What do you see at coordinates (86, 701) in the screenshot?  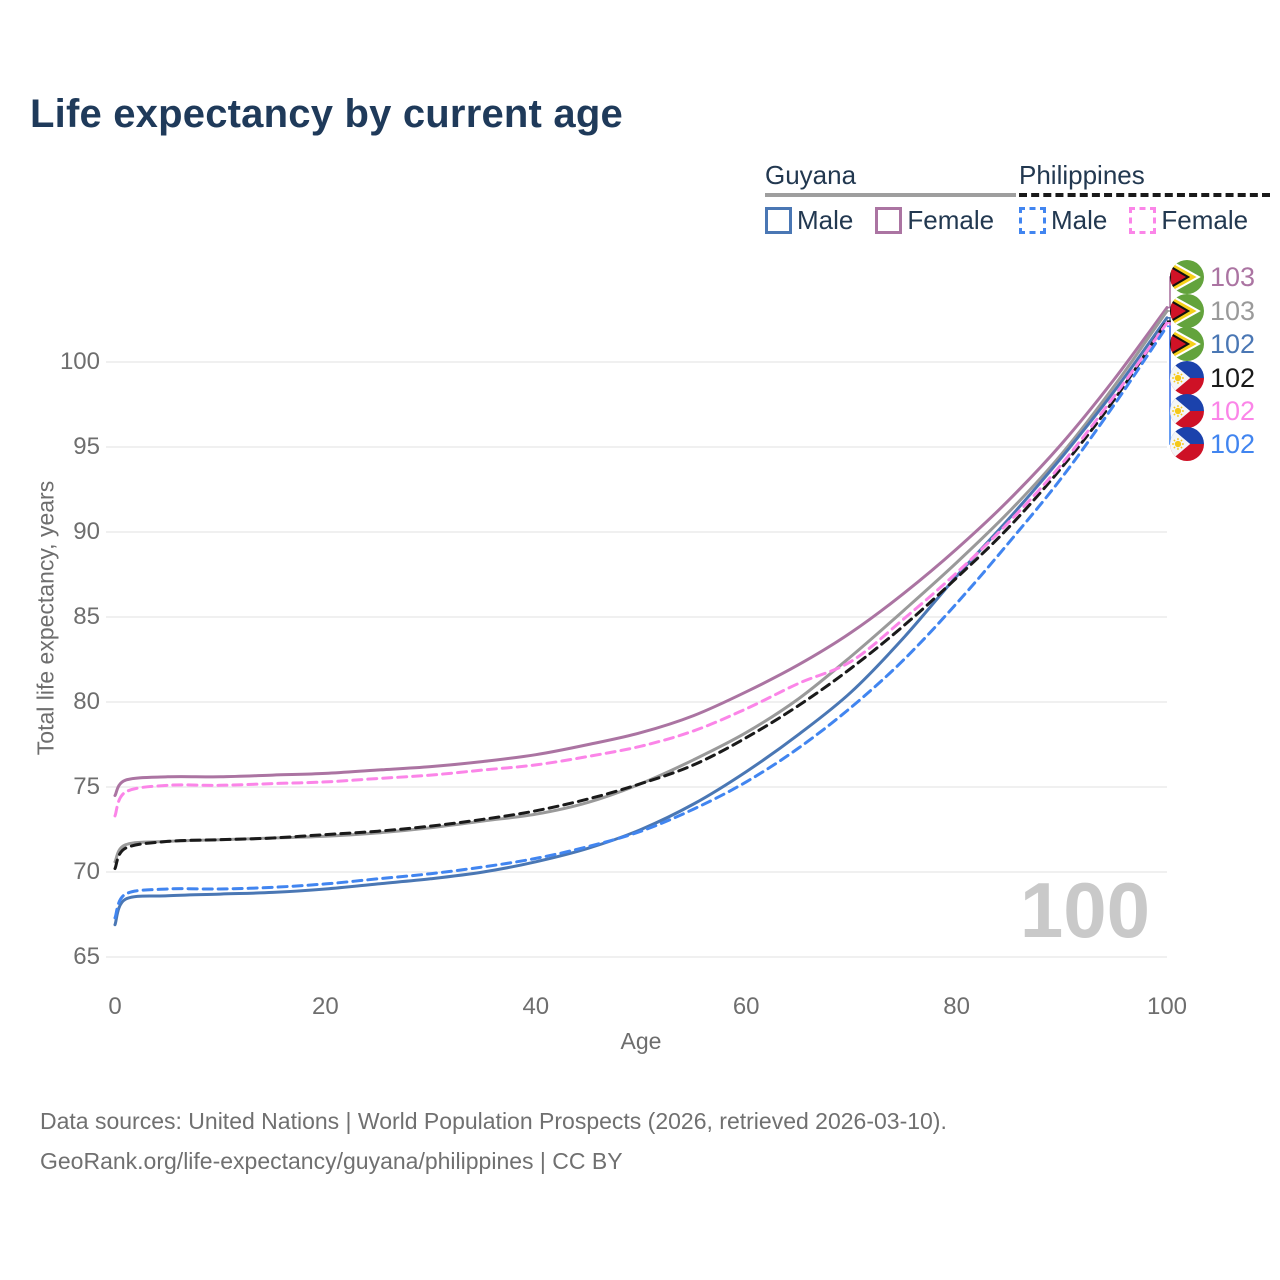 I see `y-tick-label: 80` at bounding box center [86, 701].